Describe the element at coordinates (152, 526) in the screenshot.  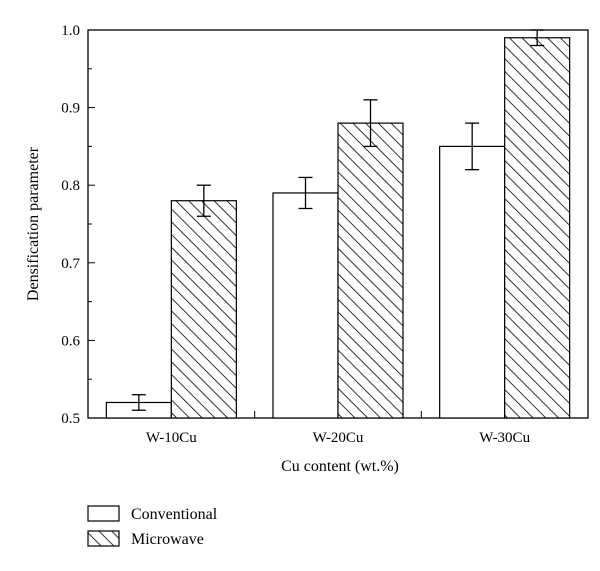
I see `legend: Conventional Microwave` at that location.